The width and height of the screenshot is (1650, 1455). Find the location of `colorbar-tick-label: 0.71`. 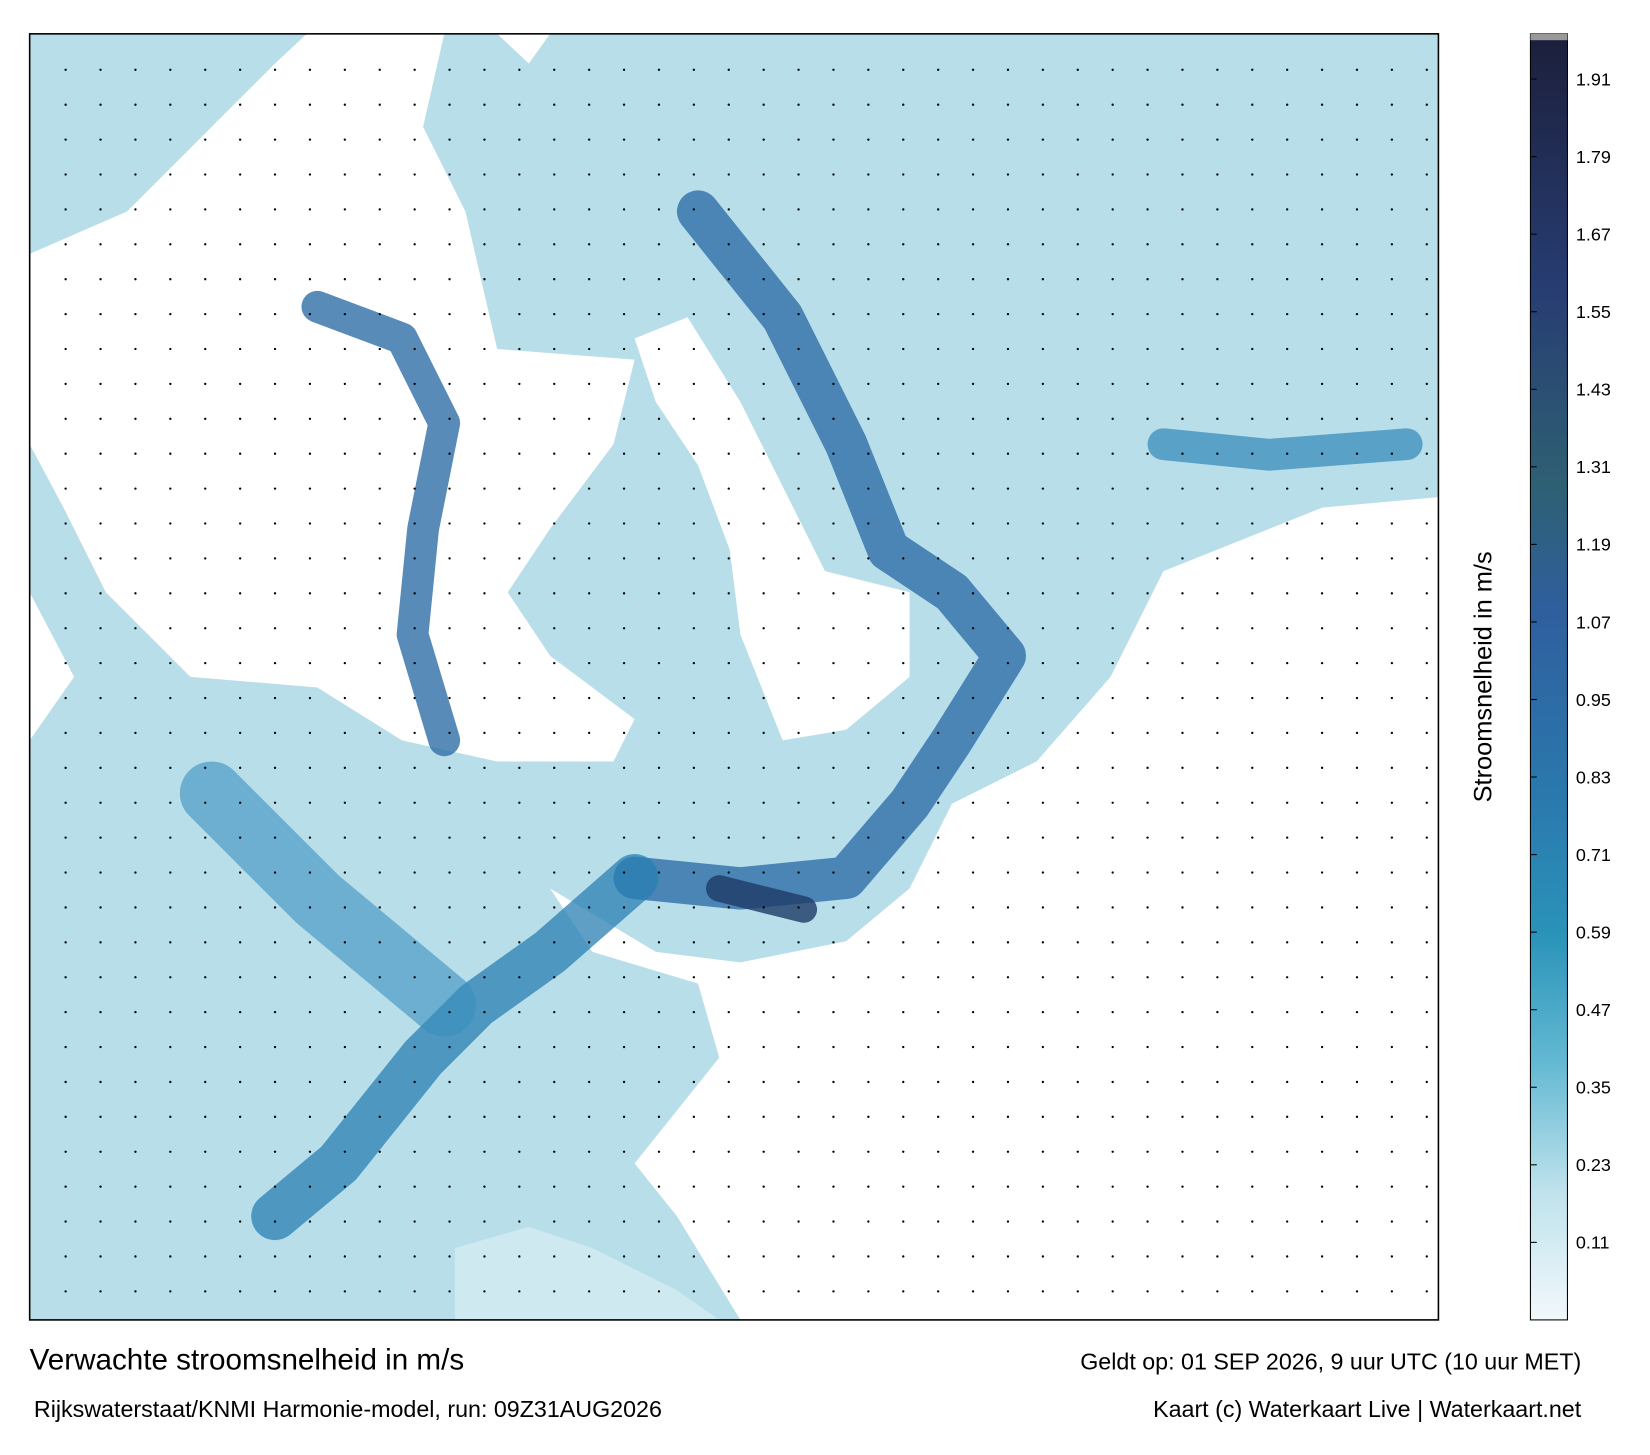

colorbar-tick-label: 0.71 is located at coordinates (1593, 855).